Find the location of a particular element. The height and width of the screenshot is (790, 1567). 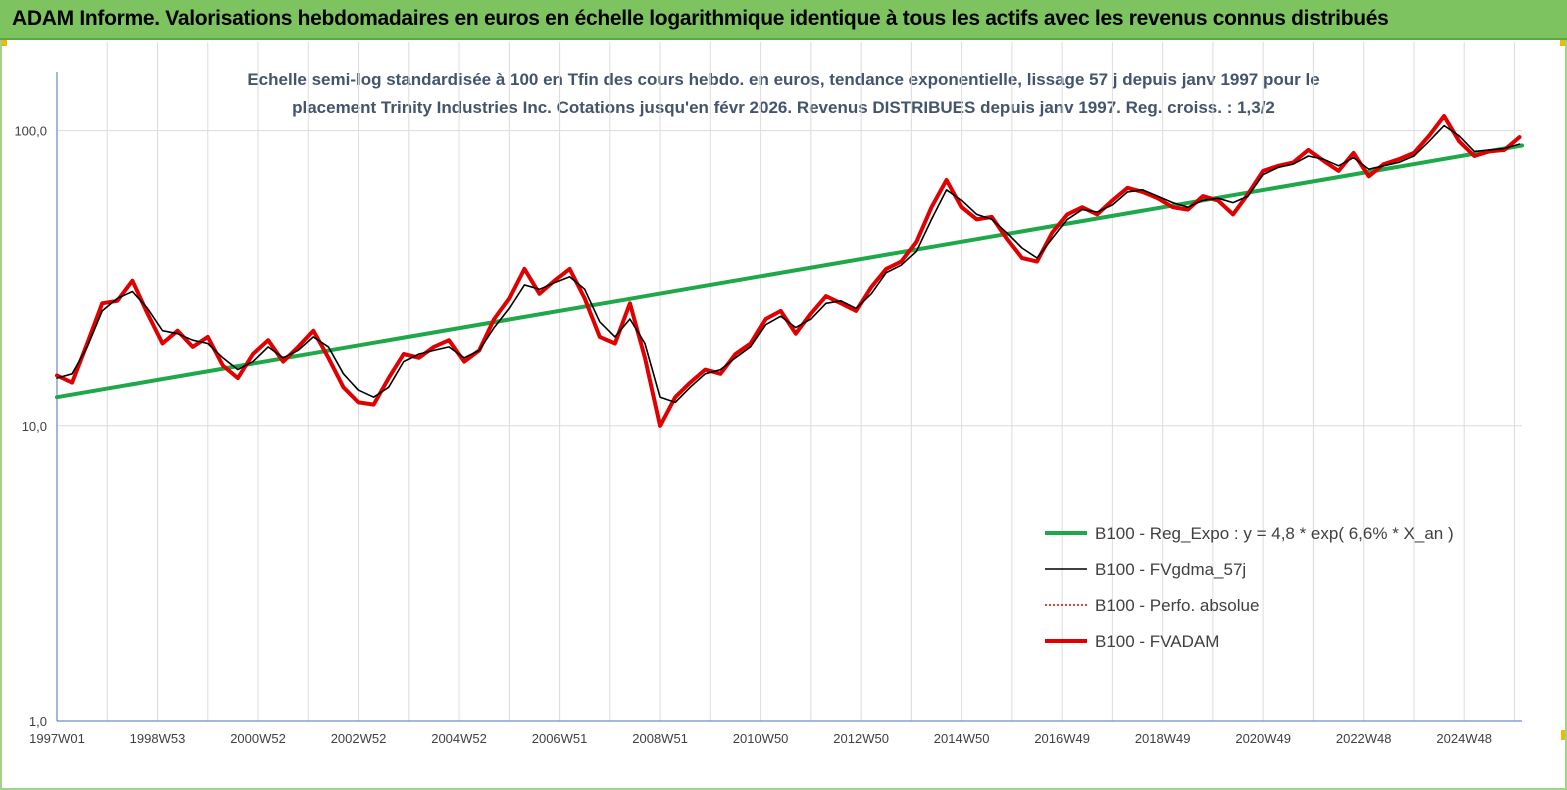

x-tick-label: 2004W52 is located at coordinates (459, 738).